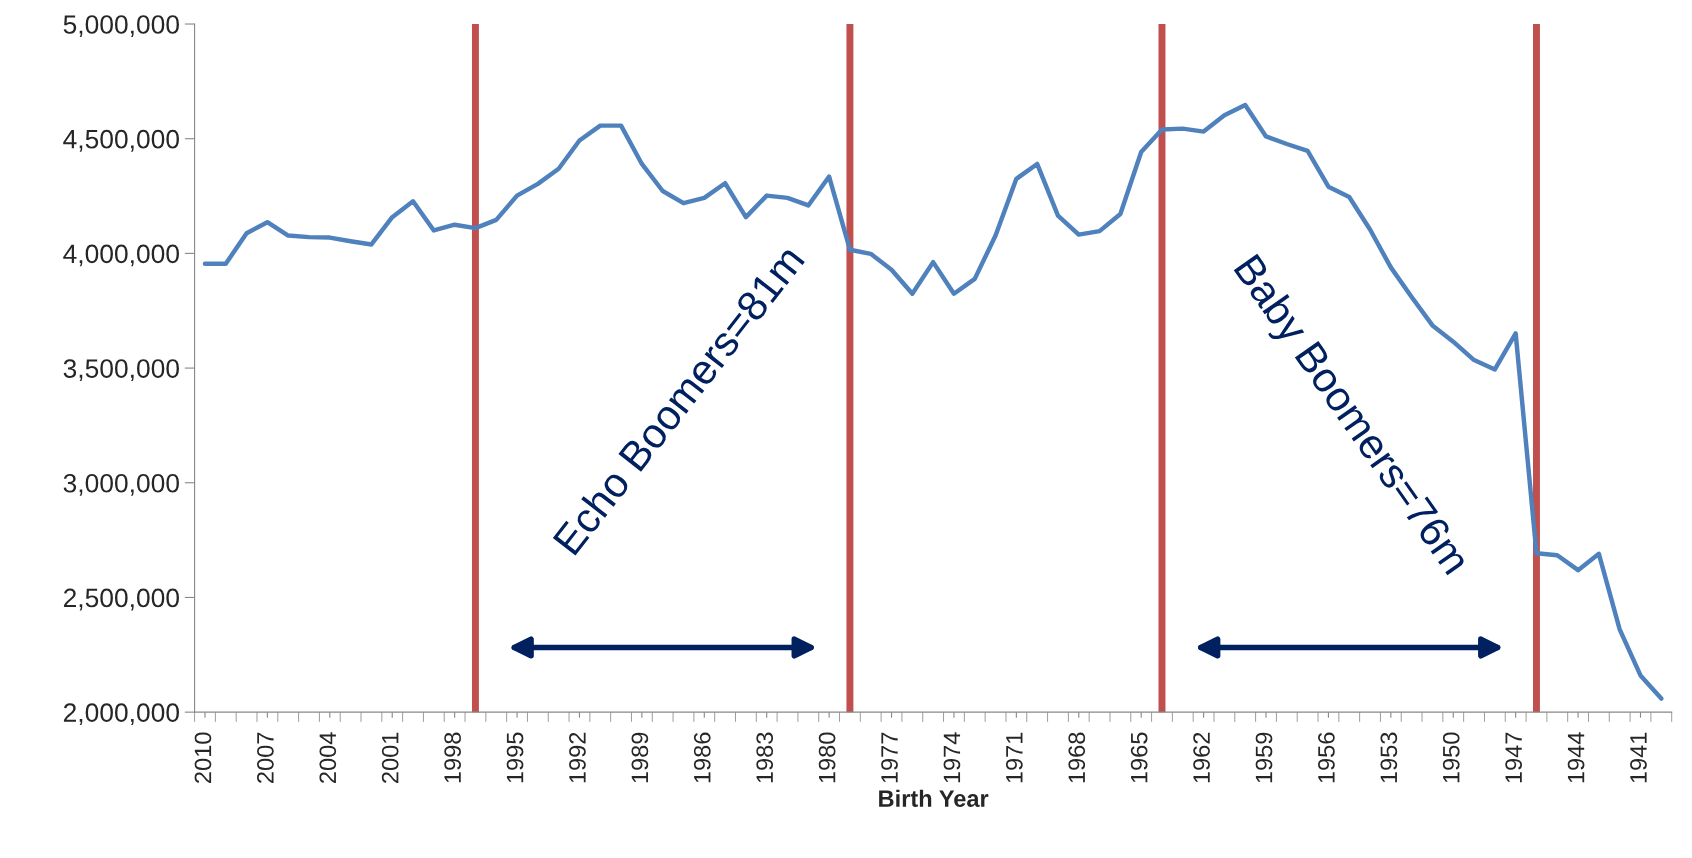 This screenshot has height=858, width=1692. Describe the element at coordinates (1513, 757) in the screenshot. I see `x-tick-label: 1947` at that location.